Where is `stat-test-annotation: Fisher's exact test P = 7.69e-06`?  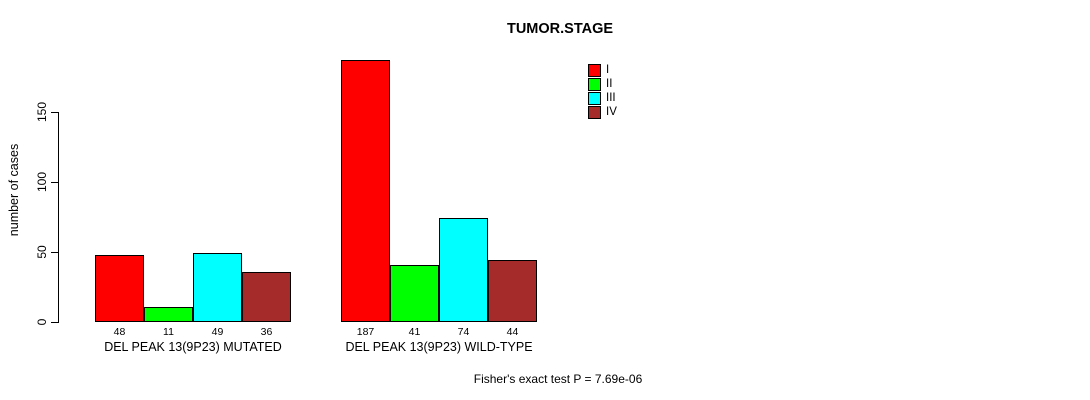 stat-test-annotation: Fisher's exact test P = 7.69e-06 is located at coordinates (558, 379).